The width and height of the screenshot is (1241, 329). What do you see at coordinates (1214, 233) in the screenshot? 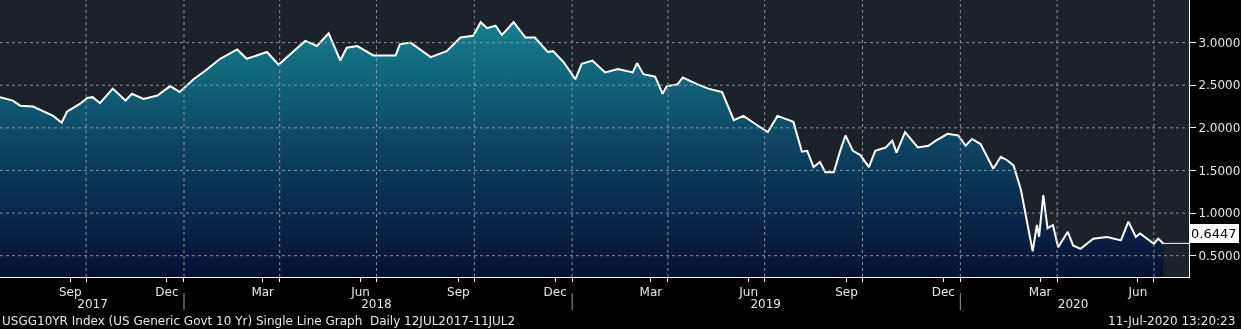
I see `annotation: 0.6447` at bounding box center [1214, 233].